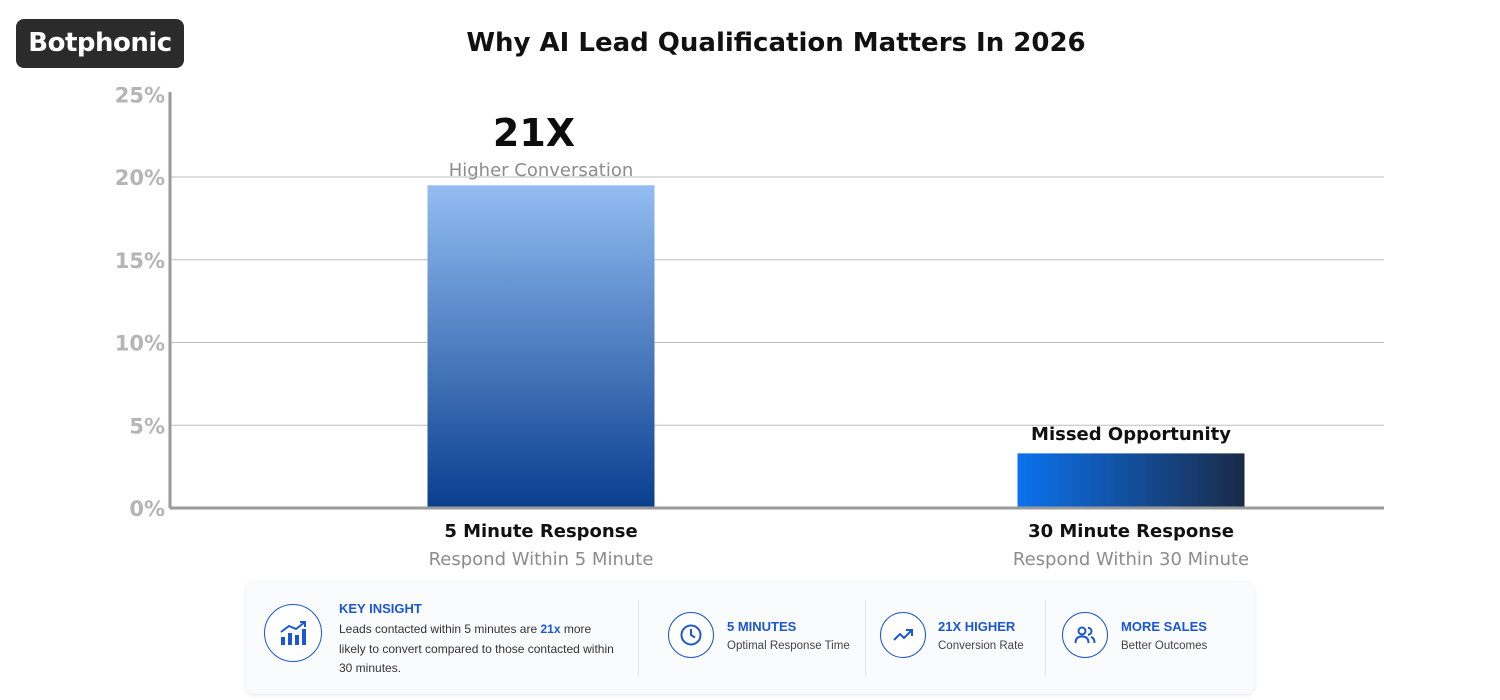 The image size is (1500, 700). What do you see at coordinates (541, 170) in the screenshot?
I see `data-label-subtitle: Higher Conversation` at bounding box center [541, 170].